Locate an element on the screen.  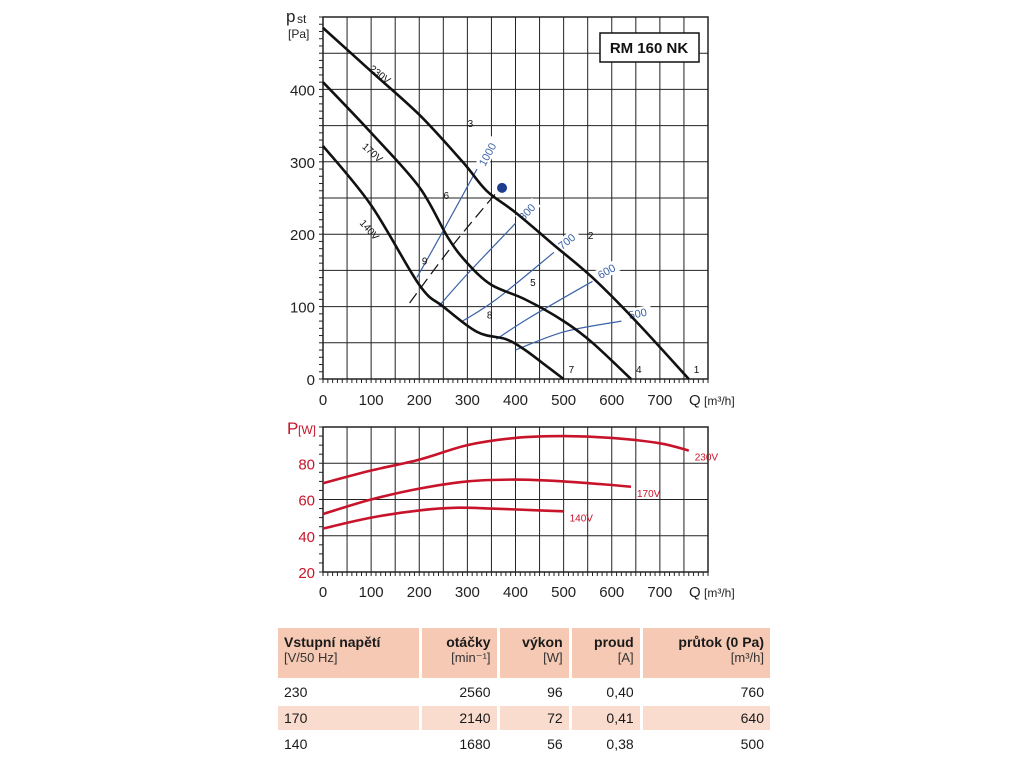
y-tick-label: 200 is located at coordinates (302, 235).